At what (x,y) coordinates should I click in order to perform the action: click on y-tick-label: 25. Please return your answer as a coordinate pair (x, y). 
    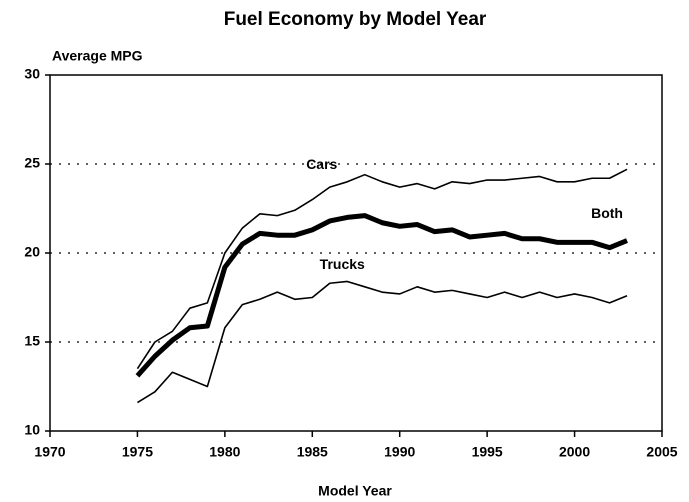
    Looking at the image, I should click on (32, 163).